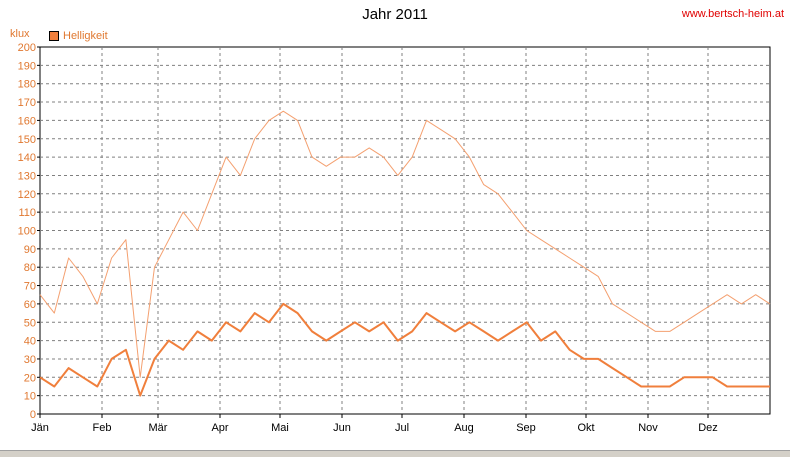  What do you see at coordinates (648, 428) in the screenshot?
I see `x-tick-label: Nov` at bounding box center [648, 428].